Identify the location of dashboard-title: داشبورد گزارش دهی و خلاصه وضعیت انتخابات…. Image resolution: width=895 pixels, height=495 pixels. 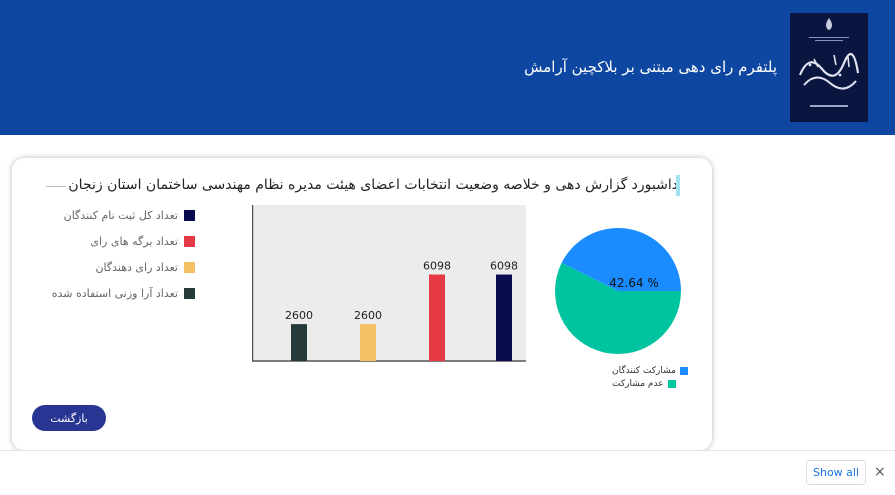
(373, 185).